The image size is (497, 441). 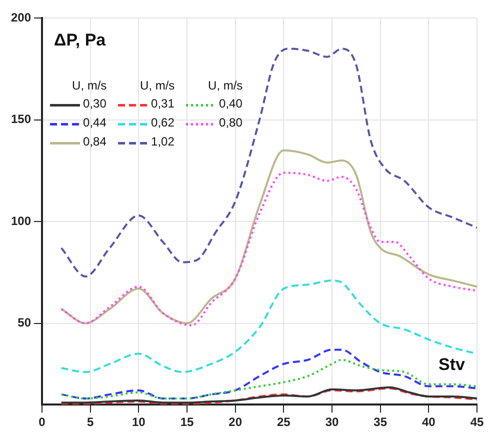 What do you see at coordinates (163, 103) in the screenshot?
I see `legend-label: 0,31` at bounding box center [163, 103].